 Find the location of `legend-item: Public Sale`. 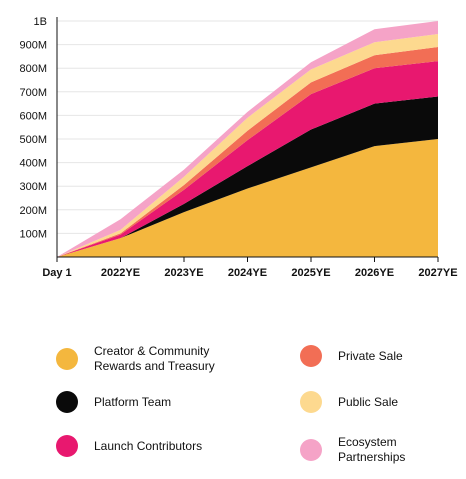

legend-item: Public Sale is located at coordinates (349, 402).